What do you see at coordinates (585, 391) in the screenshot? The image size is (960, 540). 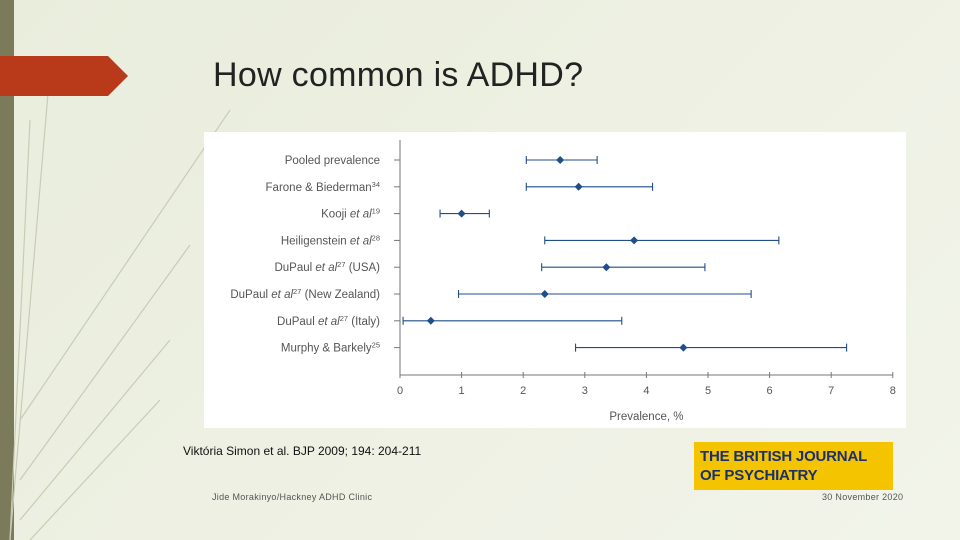 I see `x-tick-label: 3` at bounding box center [585, 391].